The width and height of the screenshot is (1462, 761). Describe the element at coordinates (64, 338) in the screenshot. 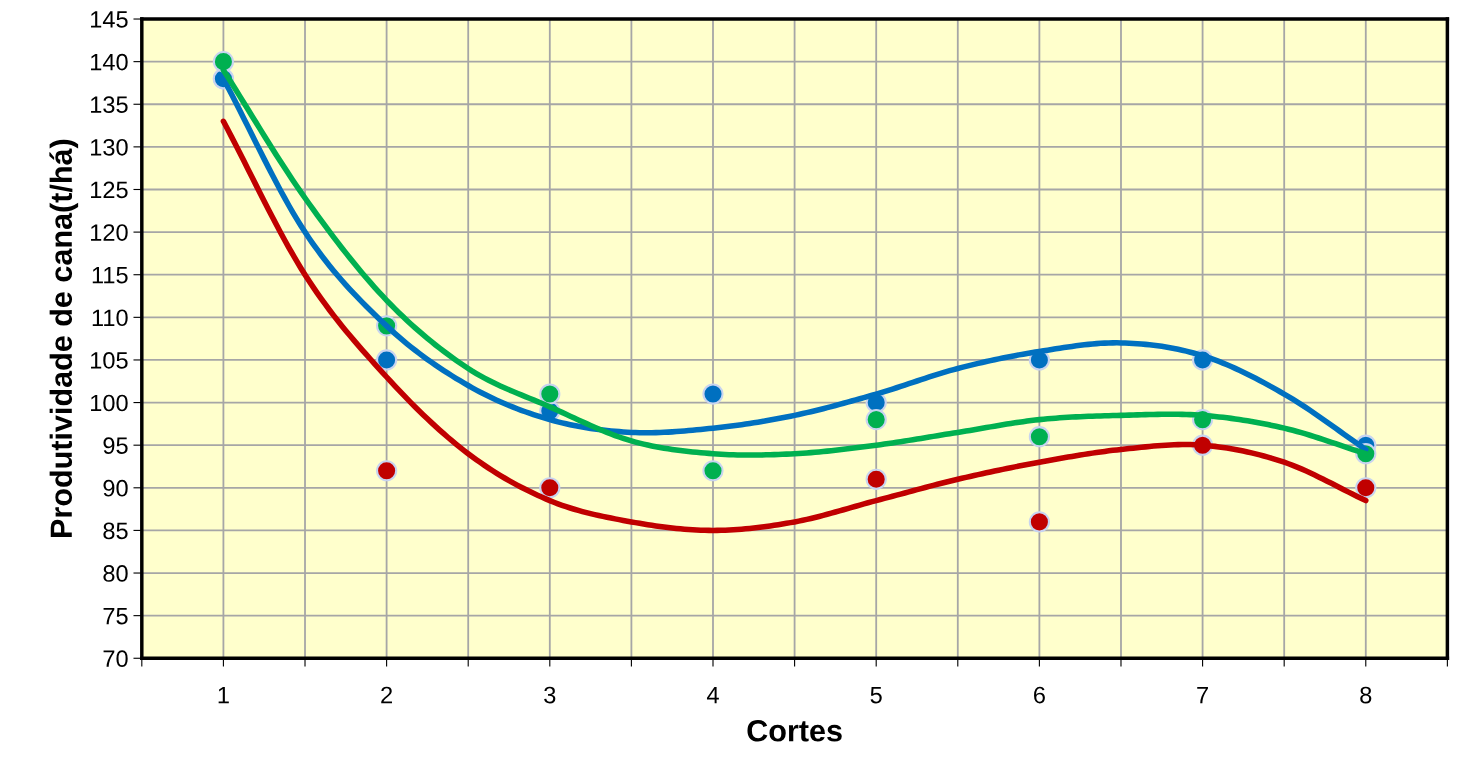

I see `y-axis-title: Produtividade de cana(t/há)` at that location.